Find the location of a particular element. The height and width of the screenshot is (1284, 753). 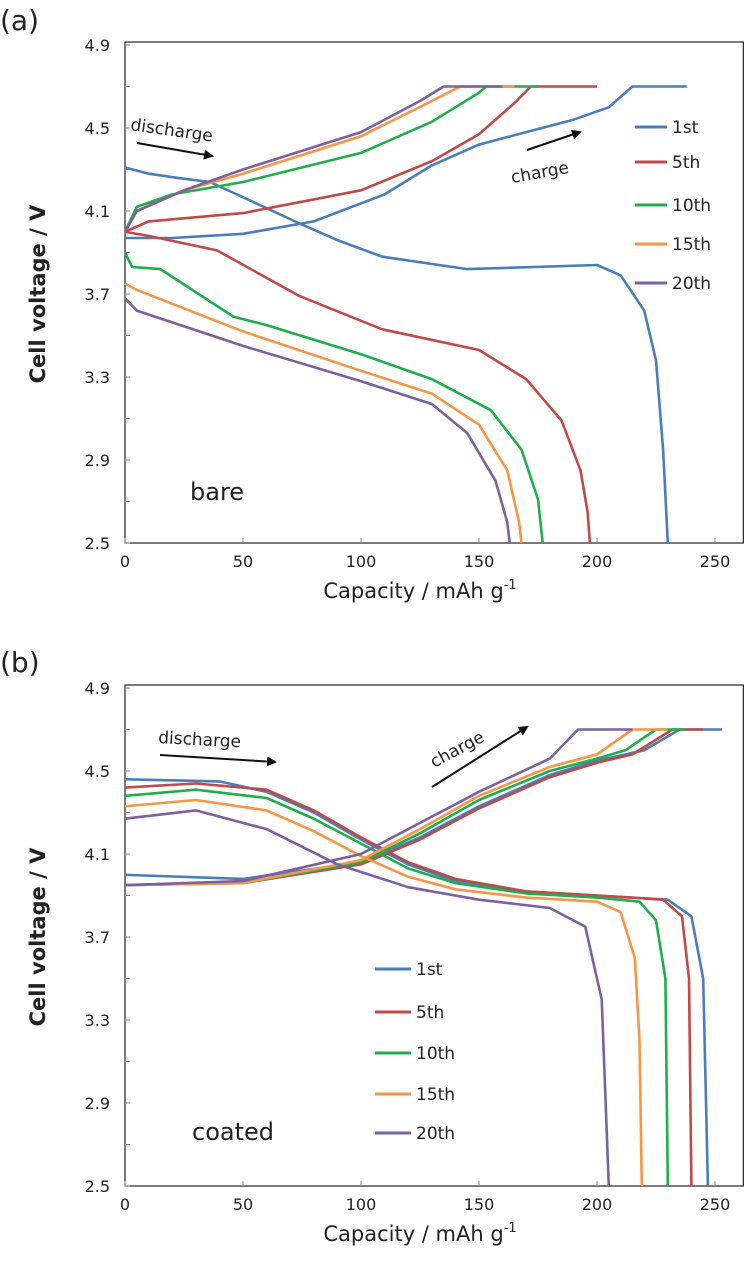

panel-label: (a) is located at coordinates (19, 20).